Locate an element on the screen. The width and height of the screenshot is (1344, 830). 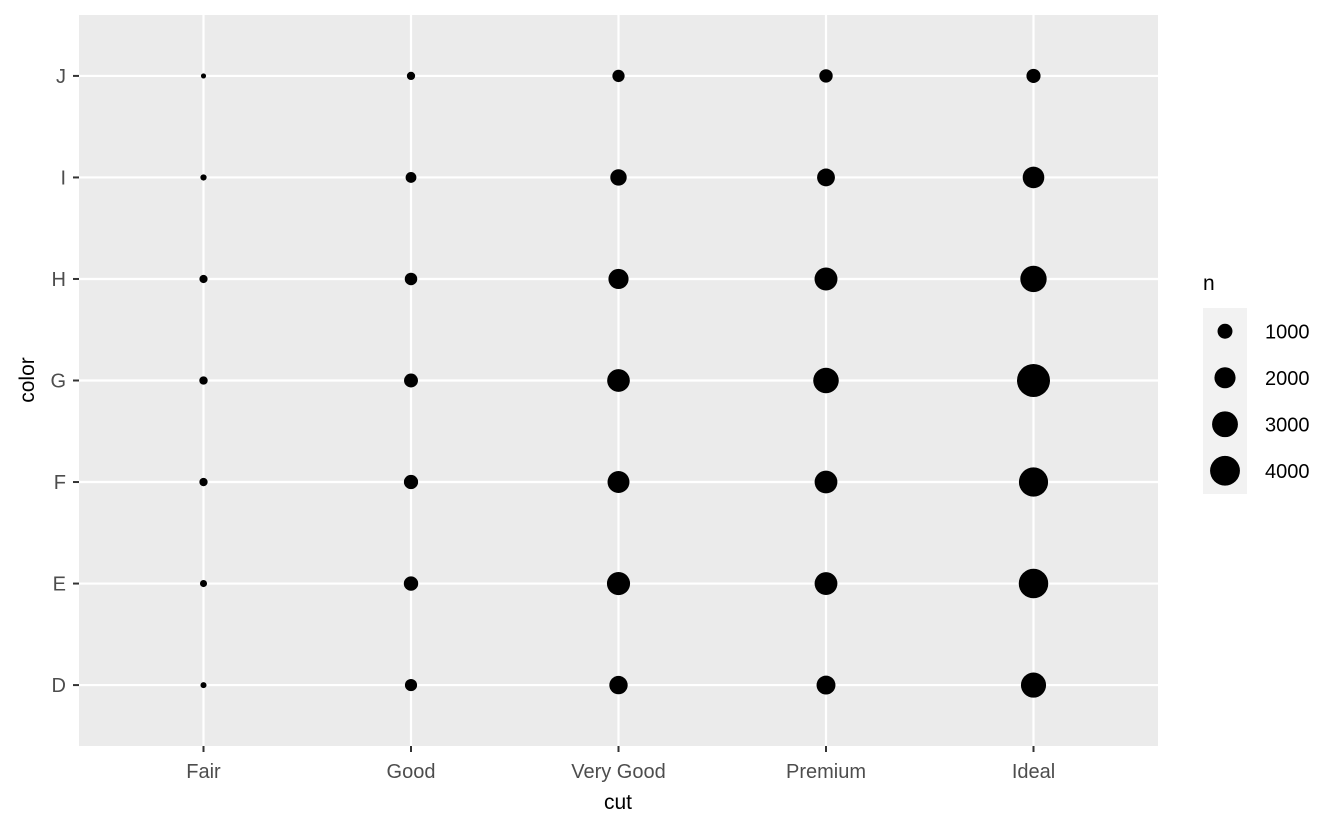
y-tick-label: I is located at coordinates (63, 178).